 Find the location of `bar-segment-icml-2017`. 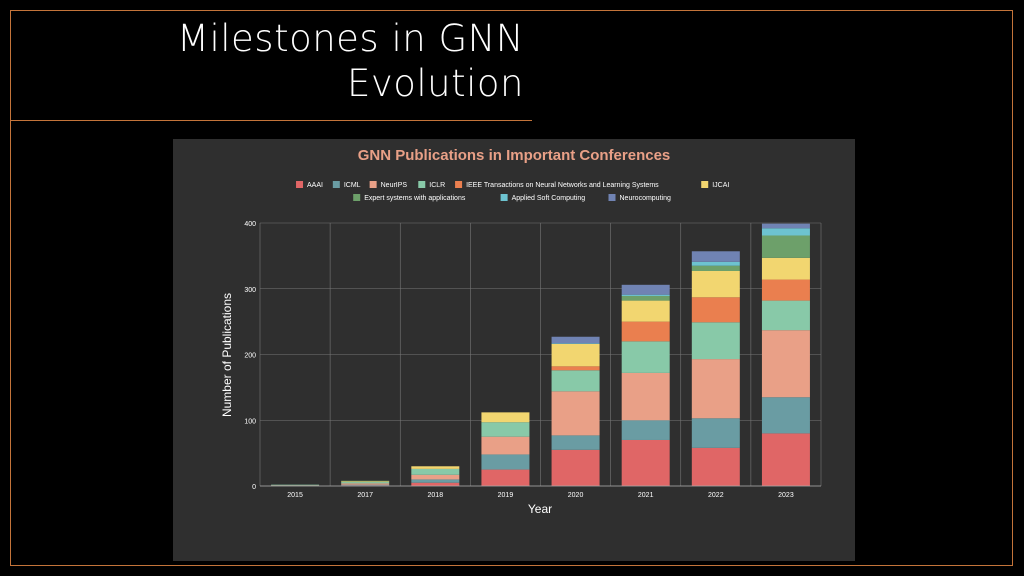

bar-segment-icml-2017 is located at coordinates (365, 485).